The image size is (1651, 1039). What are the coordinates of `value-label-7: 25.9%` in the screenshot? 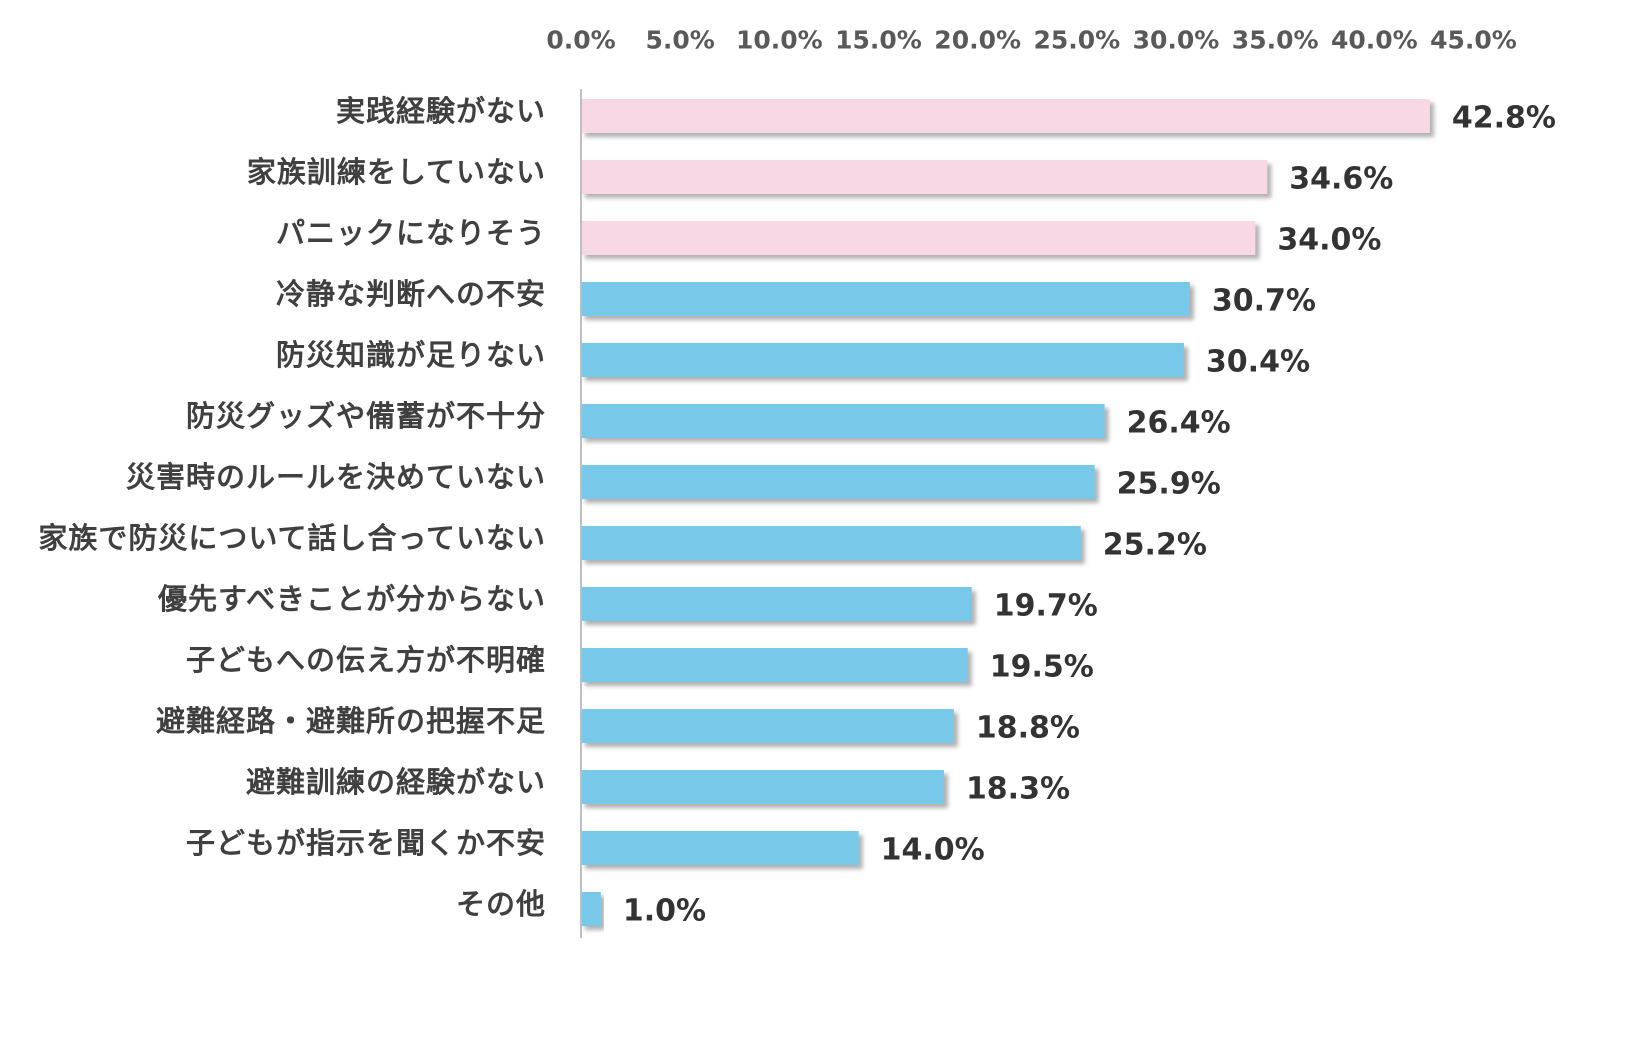 It's located at (1169, 484).